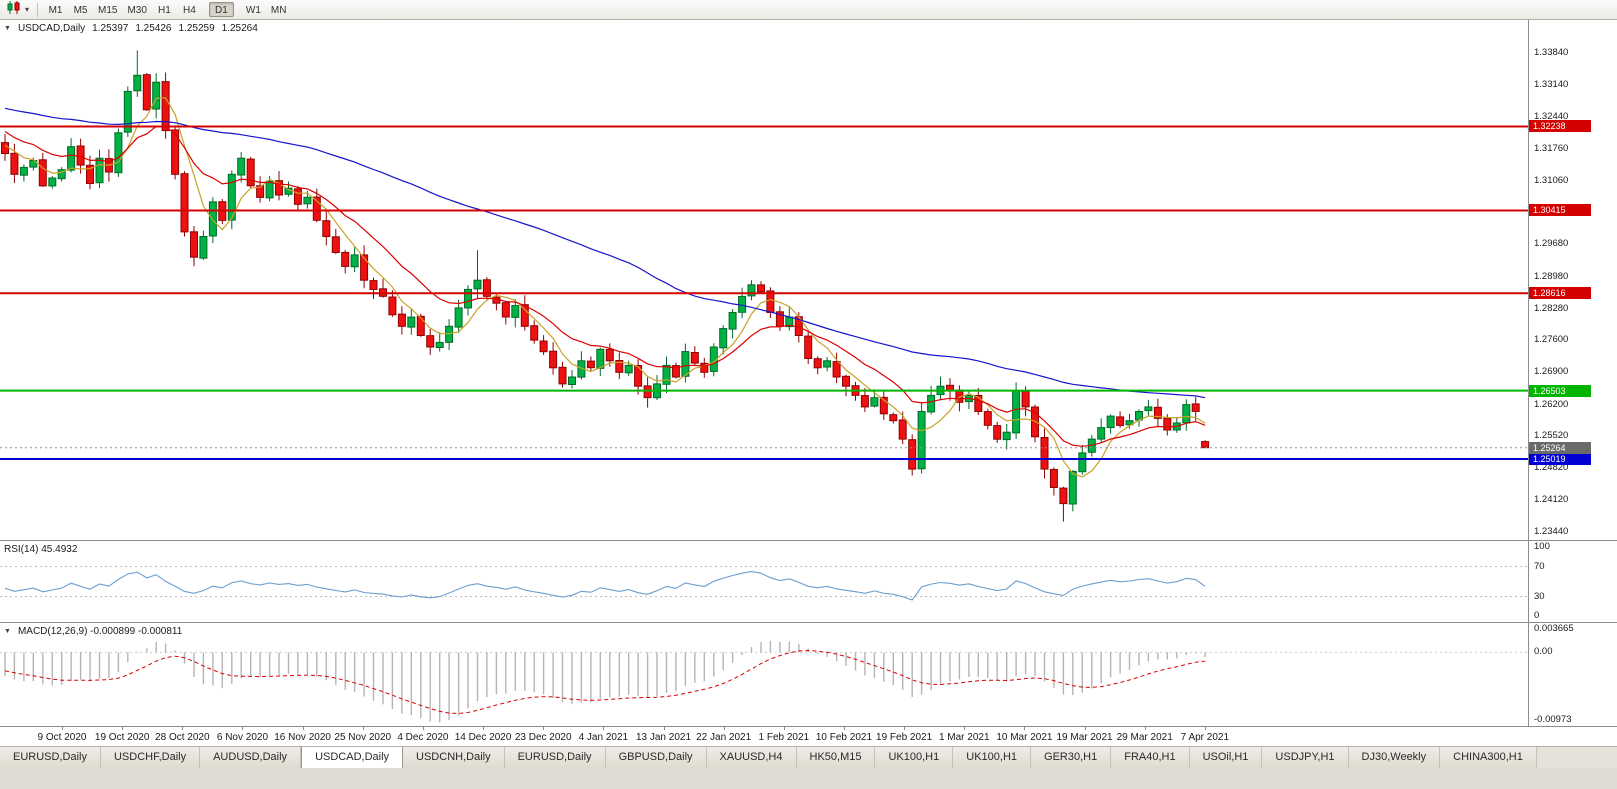 This screenshot has width=1617, height=789. Describe the element at coordinates (352, 757) in the screenshot. I see `symbol-tab-3-usdcad-daily: USDCAD,Daily` at that location.